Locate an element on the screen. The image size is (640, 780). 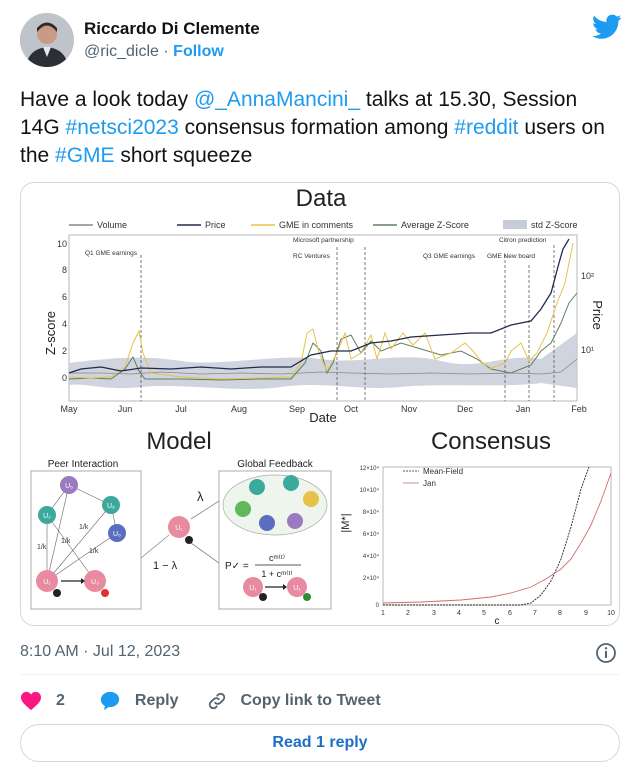
data-right-label: Price is located at coordinates (597, 315).